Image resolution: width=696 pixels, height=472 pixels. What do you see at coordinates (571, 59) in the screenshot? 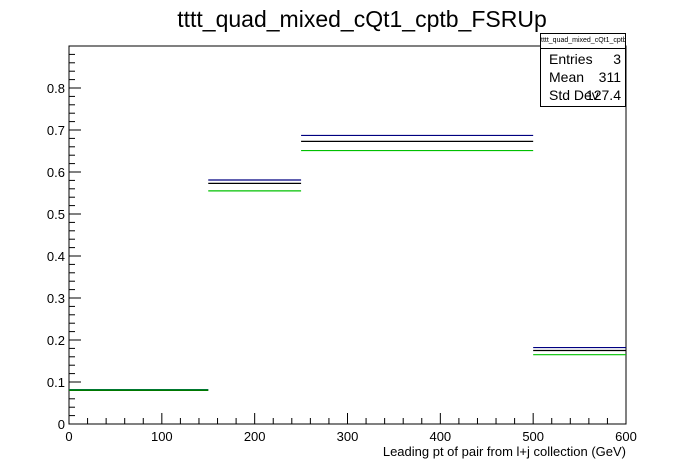
I see `stats-entries-label: Entries` at bounding box center [571, 59].